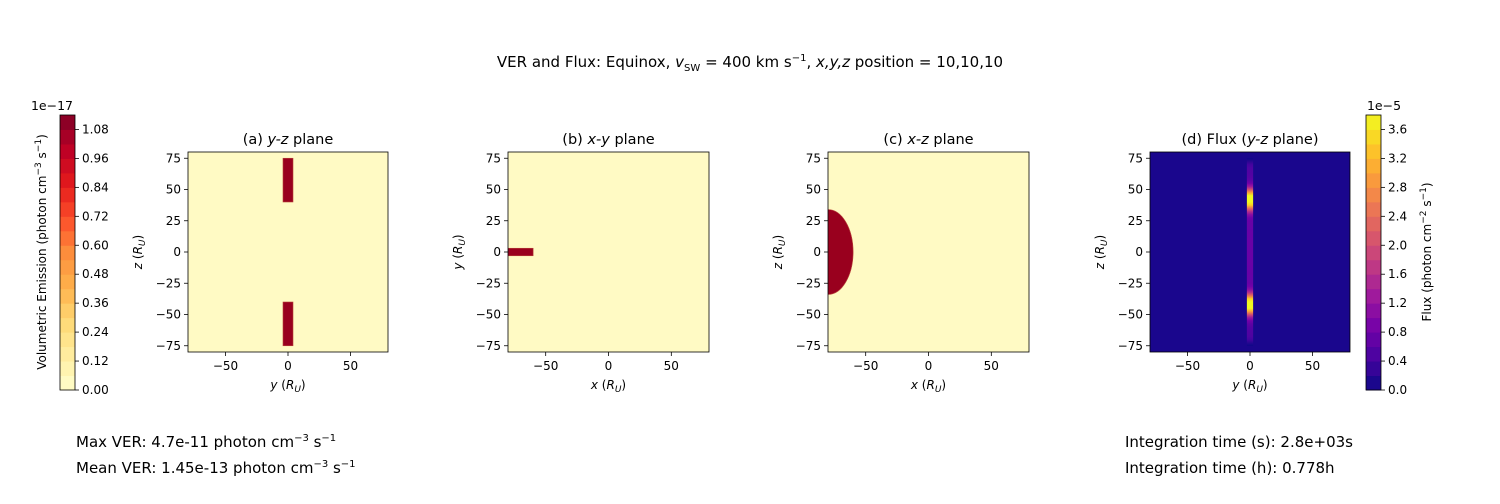 This screenshot has height=504, width=1500. I want to click on panel-a-emission-region, so click(288, 180).